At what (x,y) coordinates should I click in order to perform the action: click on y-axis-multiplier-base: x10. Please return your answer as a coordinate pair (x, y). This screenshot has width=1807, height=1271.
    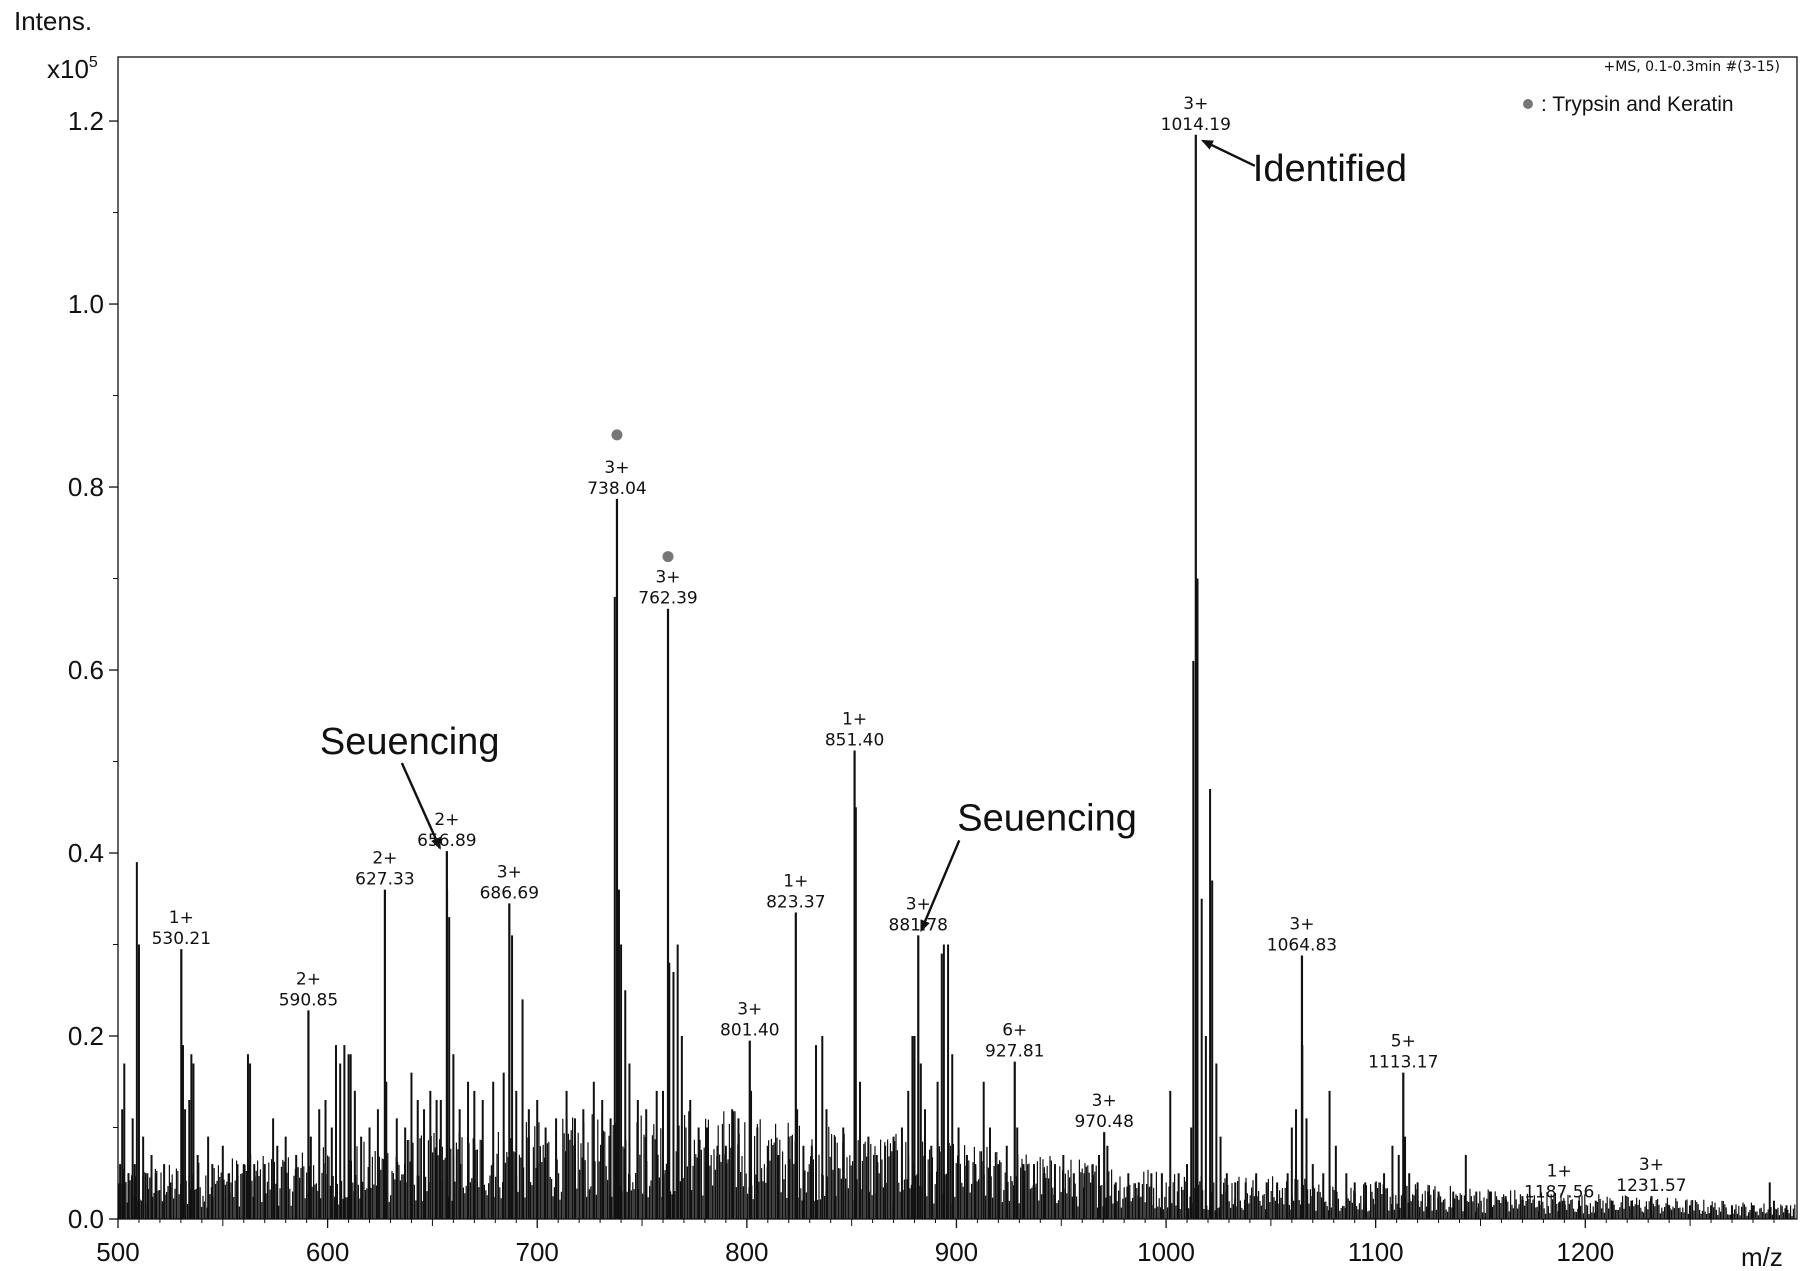
    Looking at the image, I should click on (68, 69).